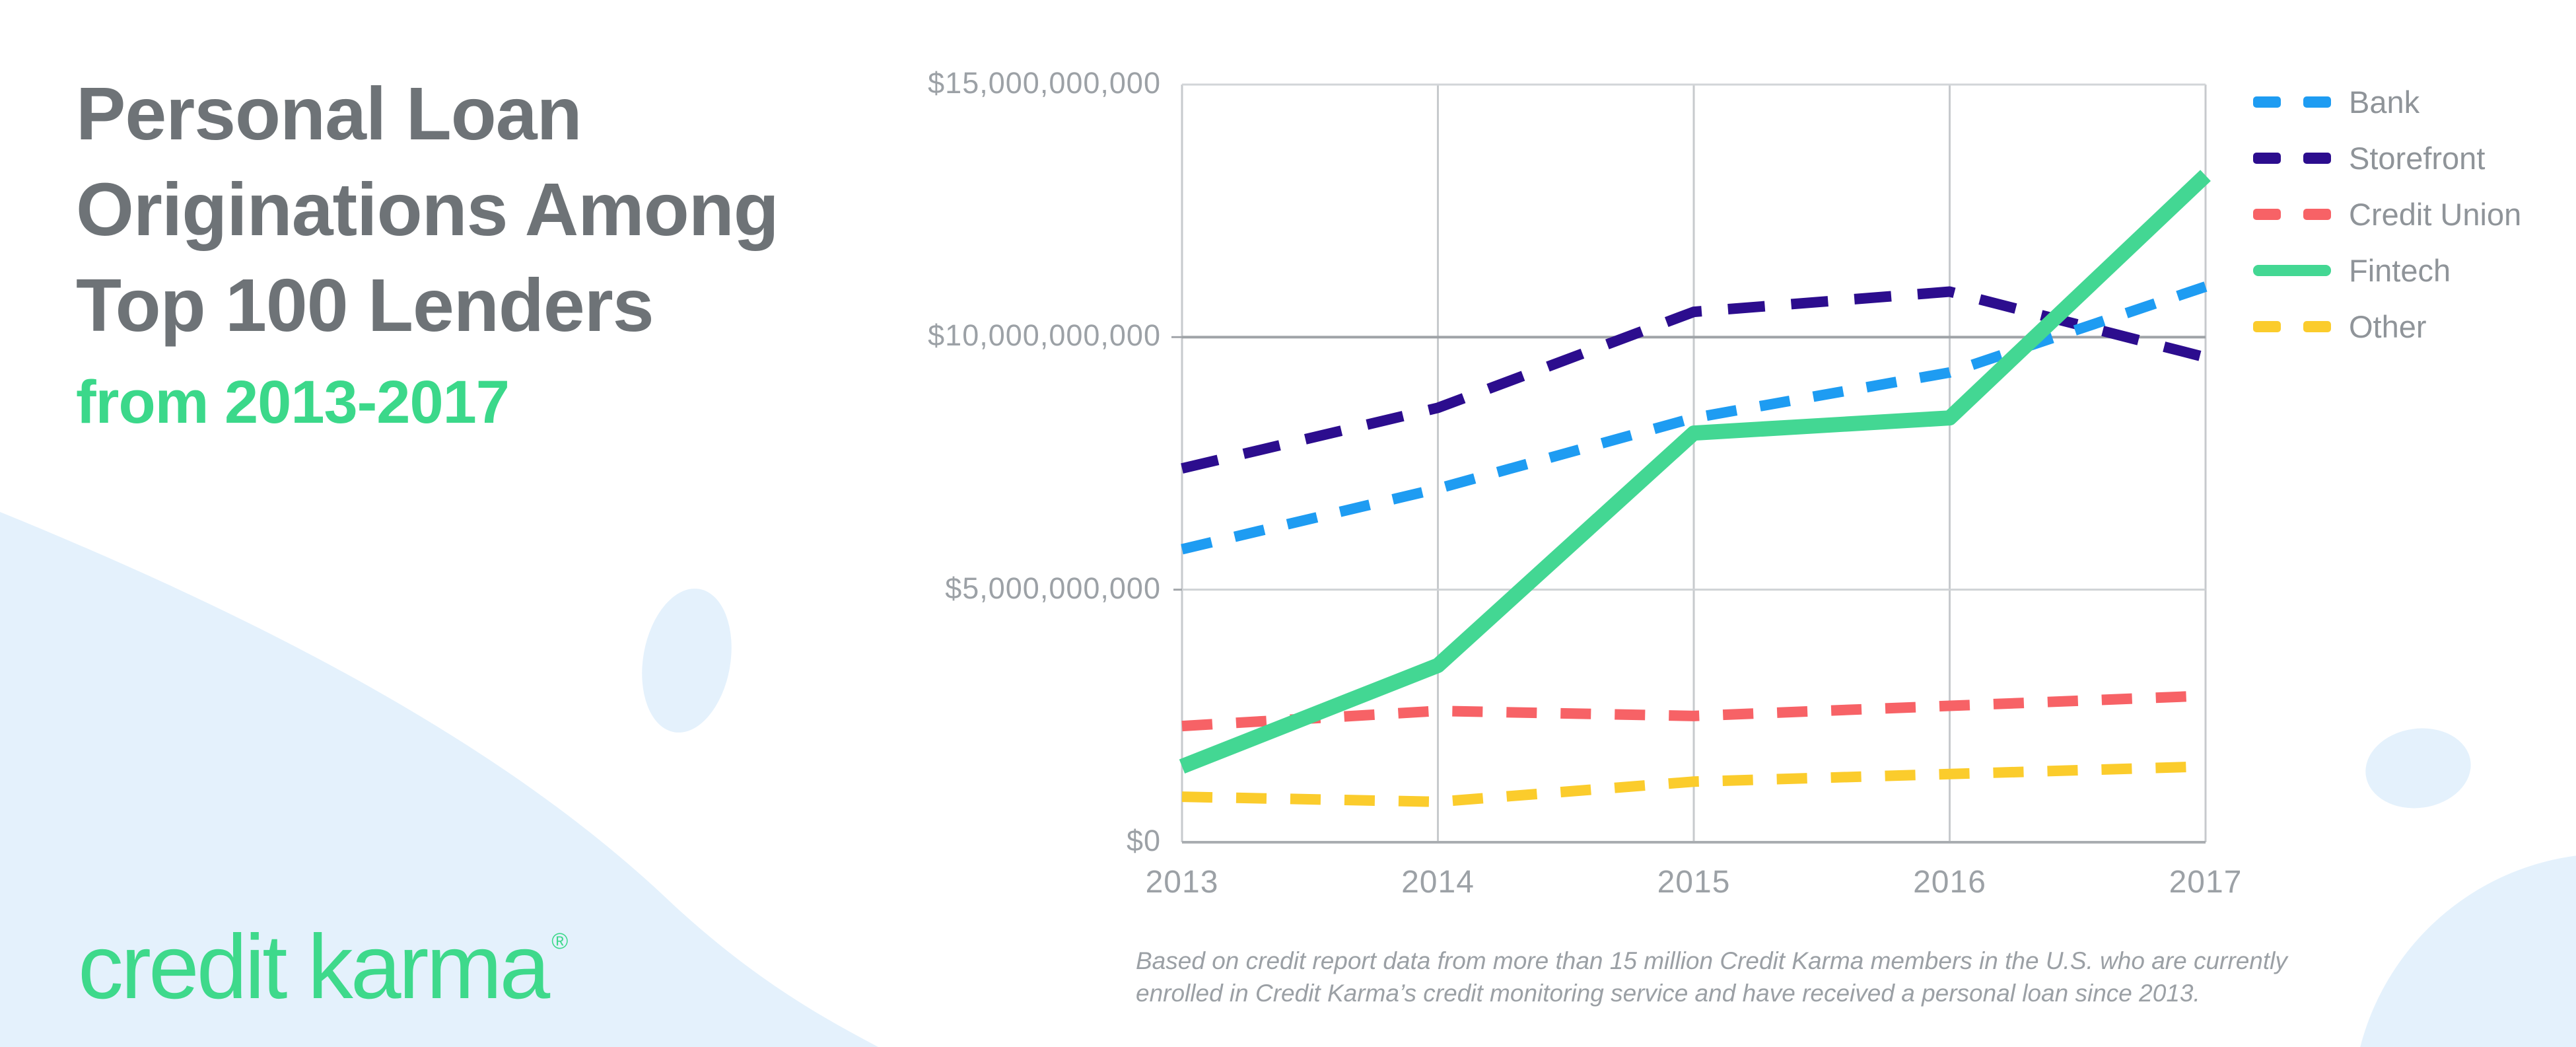  Describe the element at coordinates (2418, 158) in the screenshot. I see `legend-label: Storefront` at that location.